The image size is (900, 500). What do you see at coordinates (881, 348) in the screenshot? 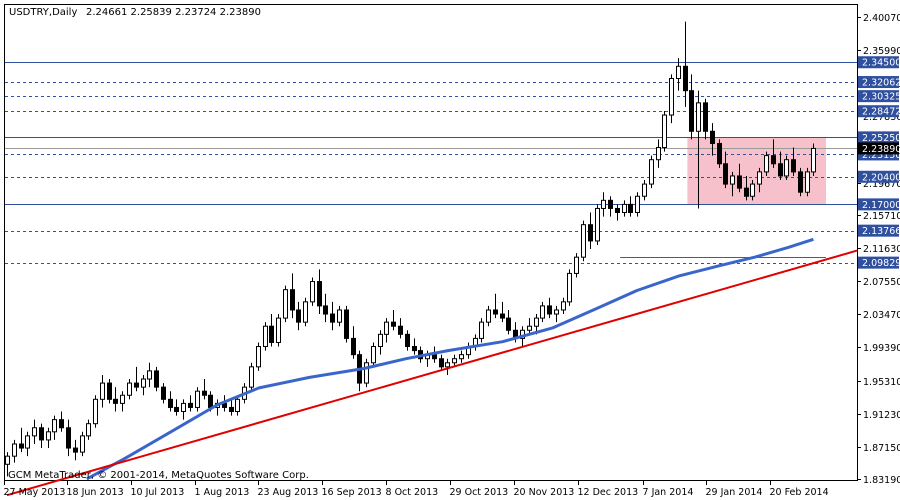
I see `y-tick-label-10: 1.99390` at bounding box center [881, 348].